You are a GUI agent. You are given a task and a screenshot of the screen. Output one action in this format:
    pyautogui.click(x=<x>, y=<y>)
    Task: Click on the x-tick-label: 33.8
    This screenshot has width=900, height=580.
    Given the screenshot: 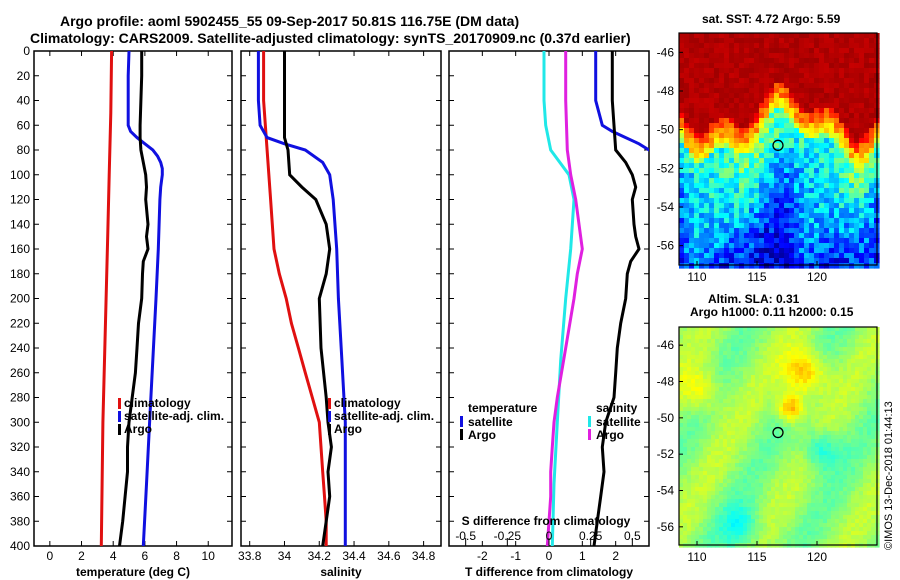 What is the action you would take?
    pyautogui.click(x=250, y=556)
    